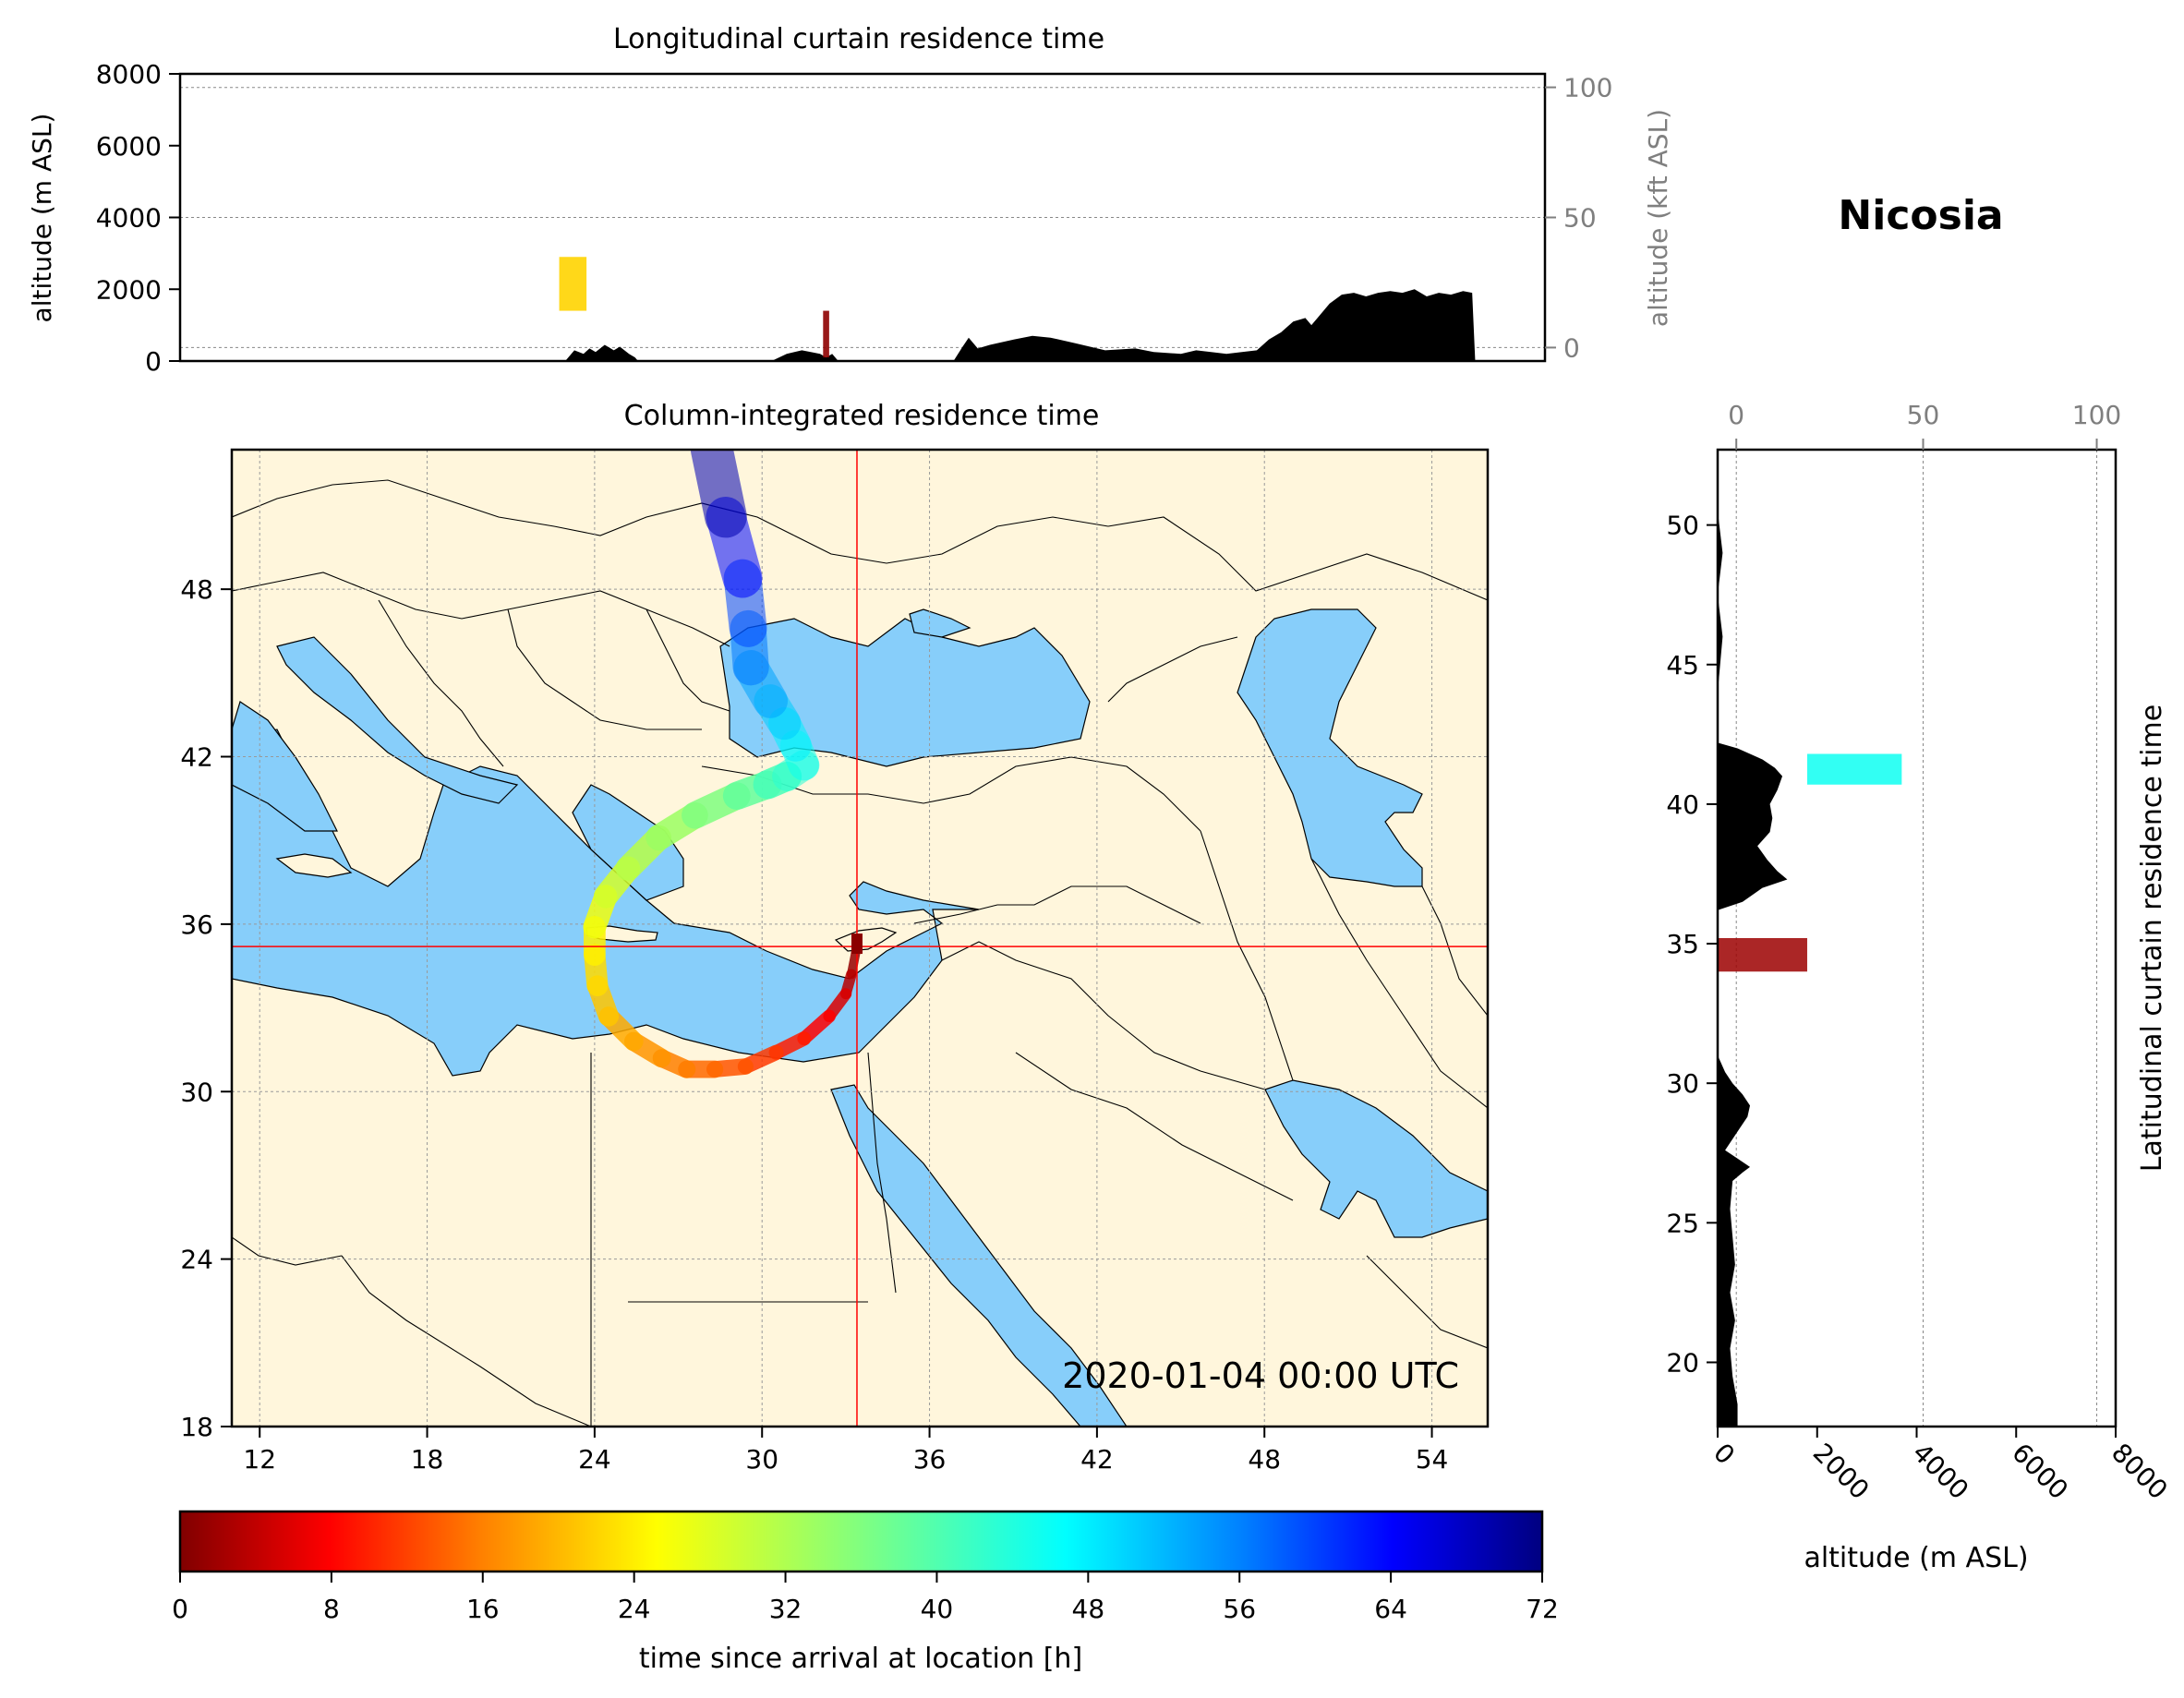  What do you see at coordinates (180, 1609) in the screenshot?
I see `colorbar-tick-label: 0` at bounding box center [180, 1609].